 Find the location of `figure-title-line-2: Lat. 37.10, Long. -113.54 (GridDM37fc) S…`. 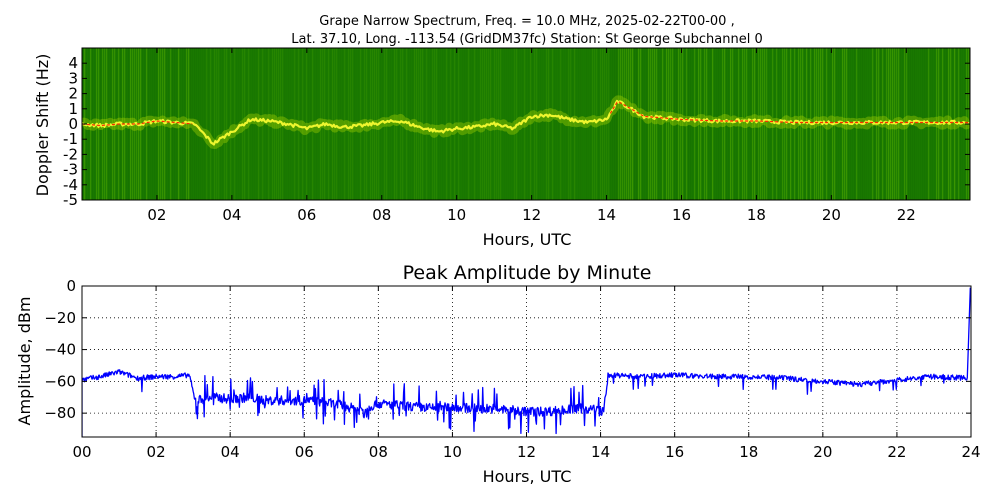

figure-title-line-2: Lat. 37.10, Long. -113.54 (GridDM37fc) S… is located at coordinates (526, 39).